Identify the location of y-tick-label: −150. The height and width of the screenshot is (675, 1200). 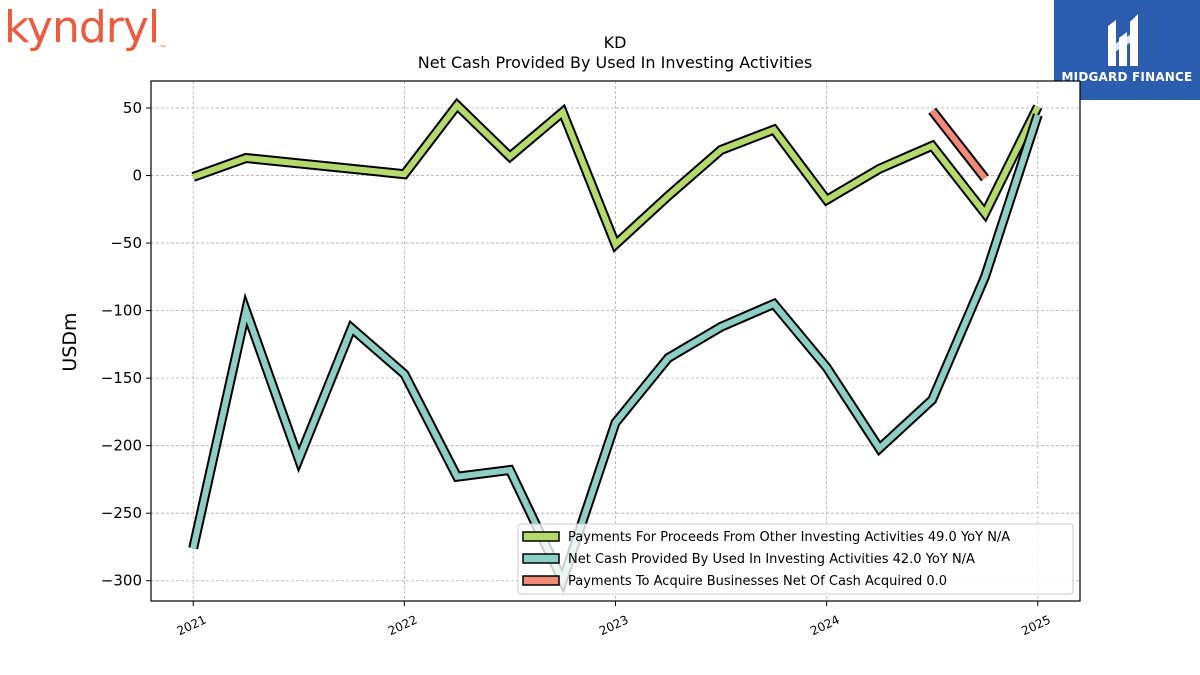
(121, 378).